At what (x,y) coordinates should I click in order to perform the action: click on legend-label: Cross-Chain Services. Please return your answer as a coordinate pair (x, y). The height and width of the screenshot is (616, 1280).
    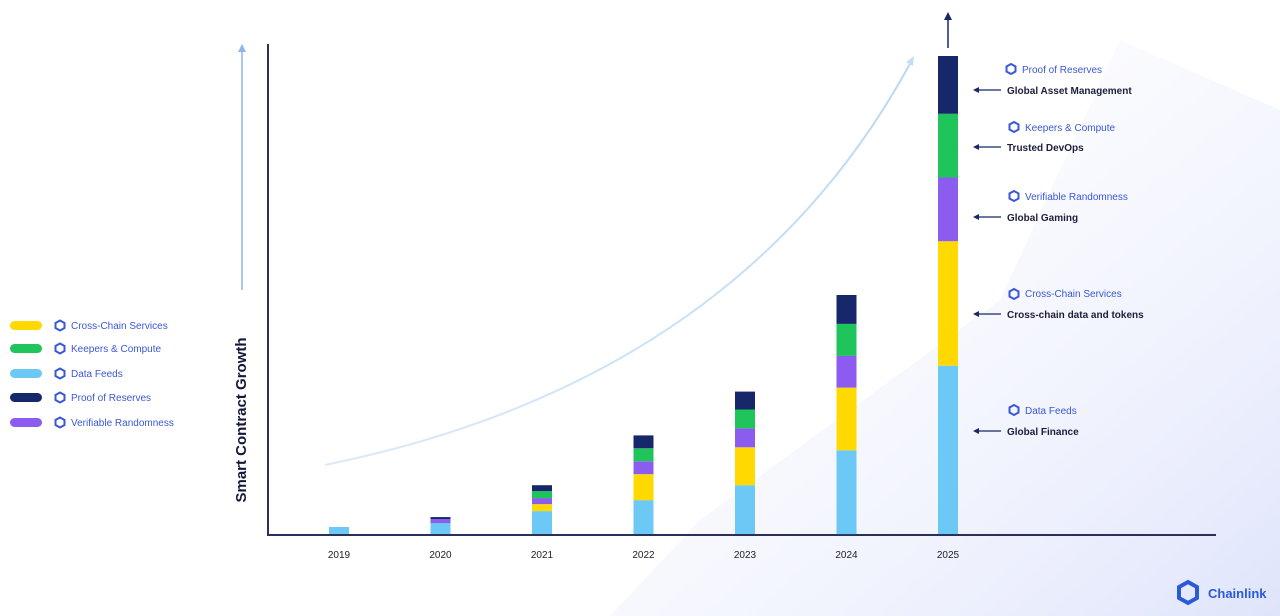
    Looking at the image, I should click on (119, 326).